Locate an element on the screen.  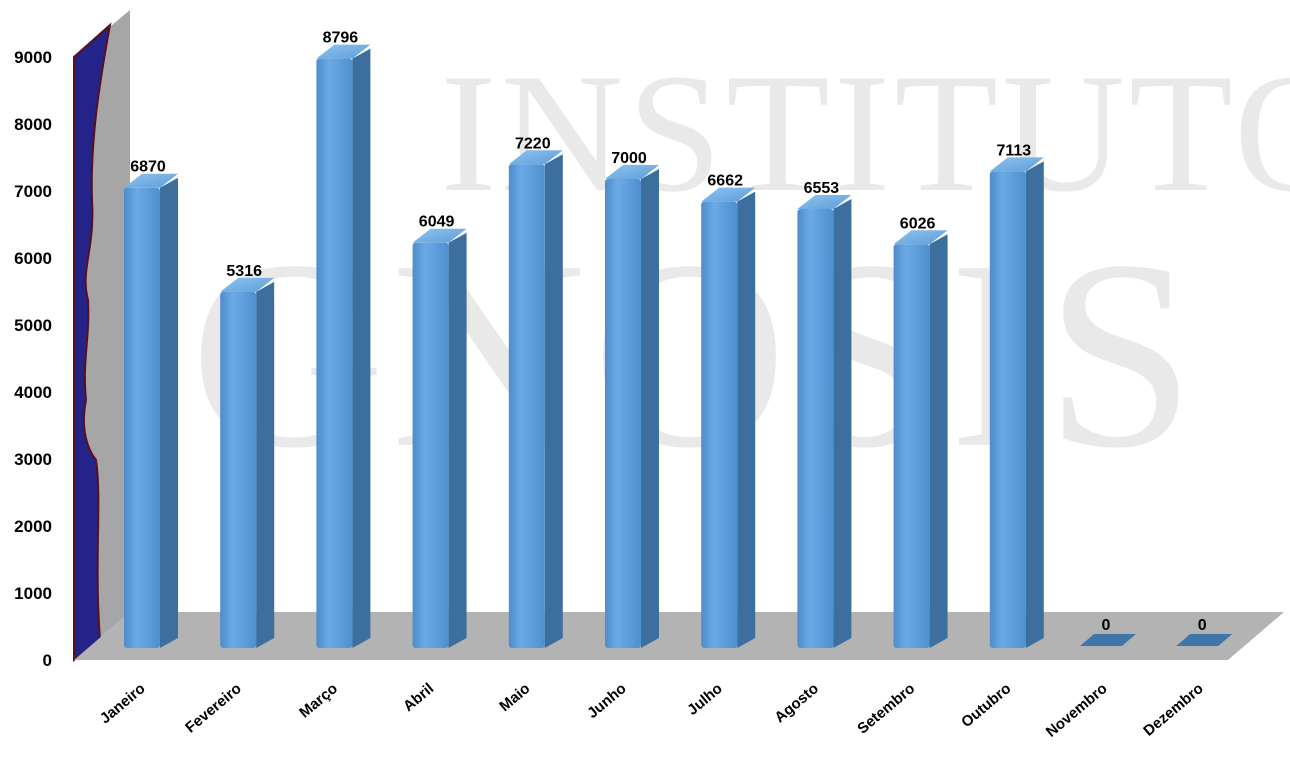
x-tick-label: Julho is located at coordinates (705, 699).